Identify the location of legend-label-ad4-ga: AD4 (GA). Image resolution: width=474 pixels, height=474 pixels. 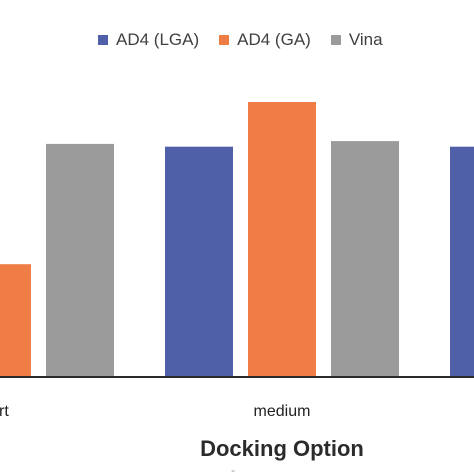
(274, 39).